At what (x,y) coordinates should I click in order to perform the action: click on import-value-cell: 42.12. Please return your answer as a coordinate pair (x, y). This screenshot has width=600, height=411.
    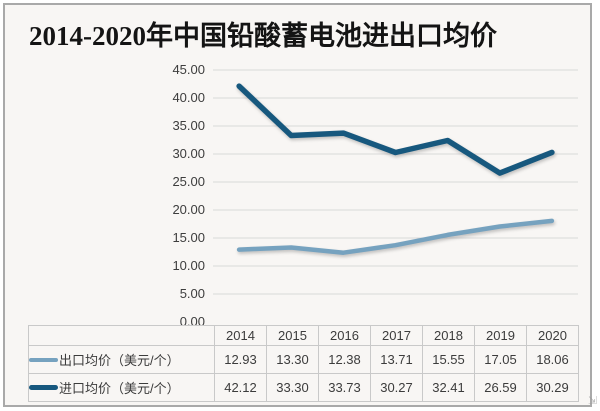
    Looking at the image, I should click on (240, 387).